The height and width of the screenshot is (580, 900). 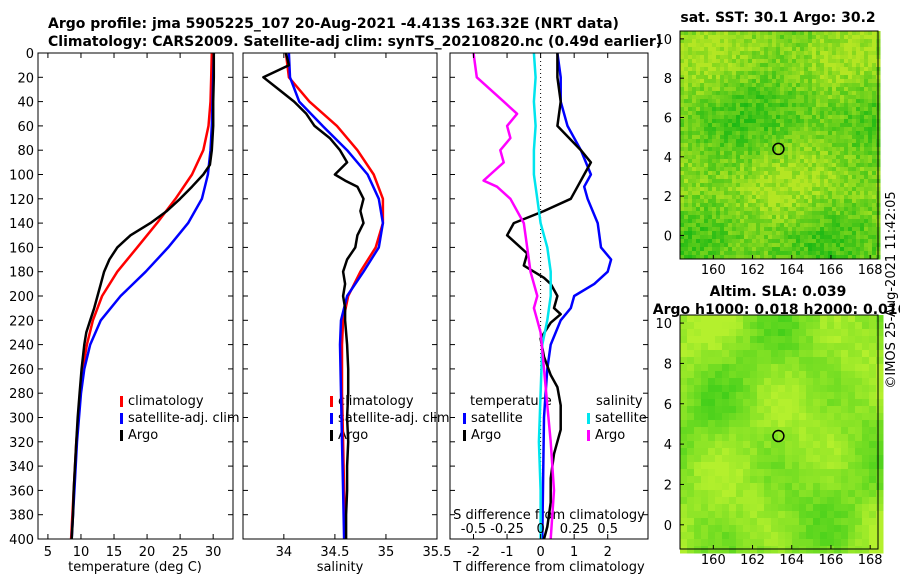 What do you see at coordinates (121, 401) in the screenshot?
I see `legend-climatology-swatch` at bounding box center [121, 401].